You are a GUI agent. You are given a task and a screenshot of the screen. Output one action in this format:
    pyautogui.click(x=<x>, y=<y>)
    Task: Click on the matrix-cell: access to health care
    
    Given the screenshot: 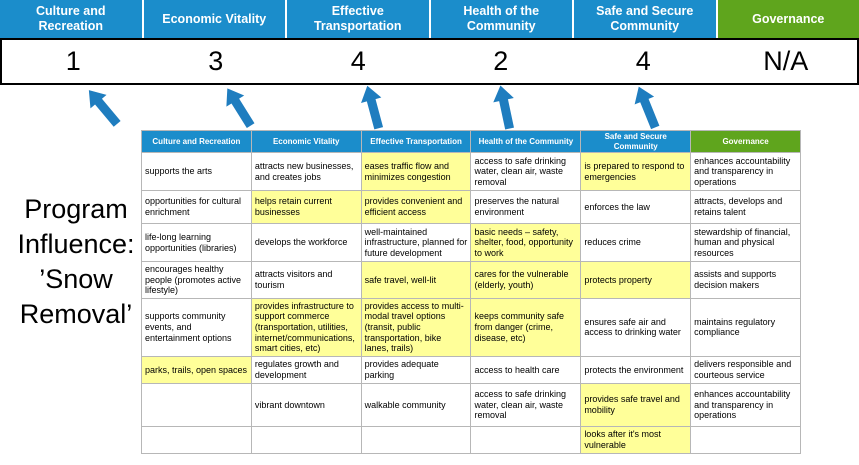 What is the action you would take?
    pyautogui.click(x=526, y=369)
    